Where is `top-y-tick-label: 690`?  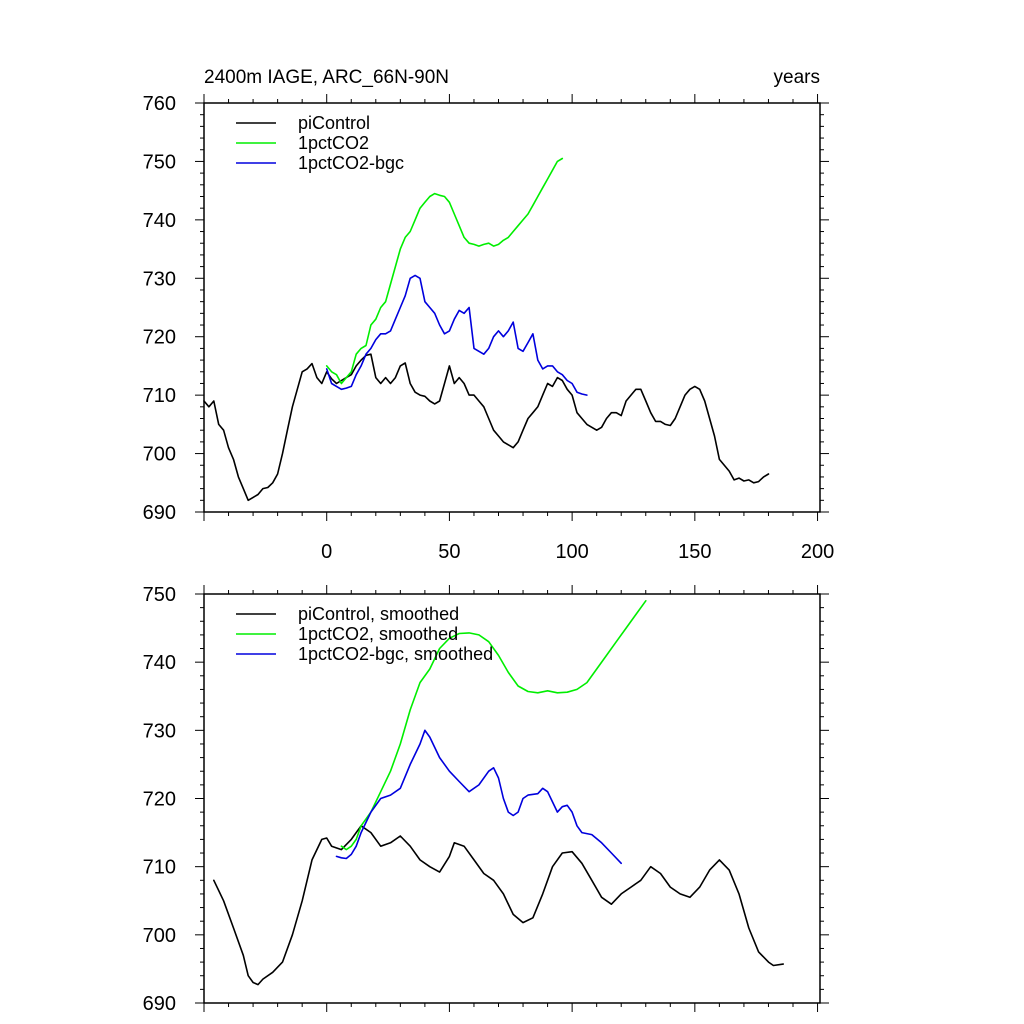 top-y-tick-label: 690 is located at coordinates (159, 513).